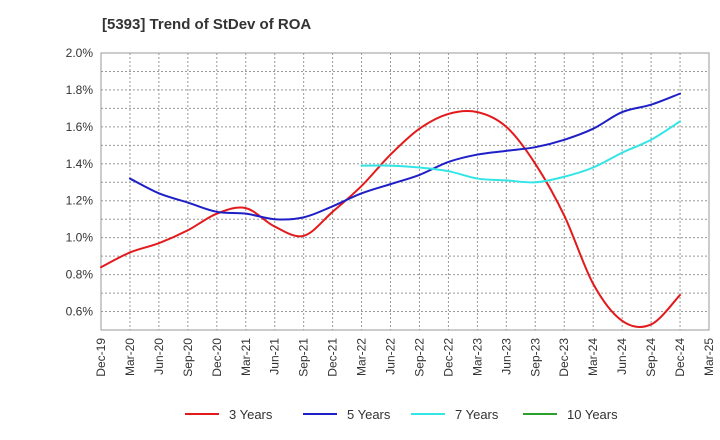 Image resolution: width=720 pixels, height=440 pixels. Describe the element at coordinates (564, 357) in the screenshot. I see `x-tick-label: Dec-23` at that location.